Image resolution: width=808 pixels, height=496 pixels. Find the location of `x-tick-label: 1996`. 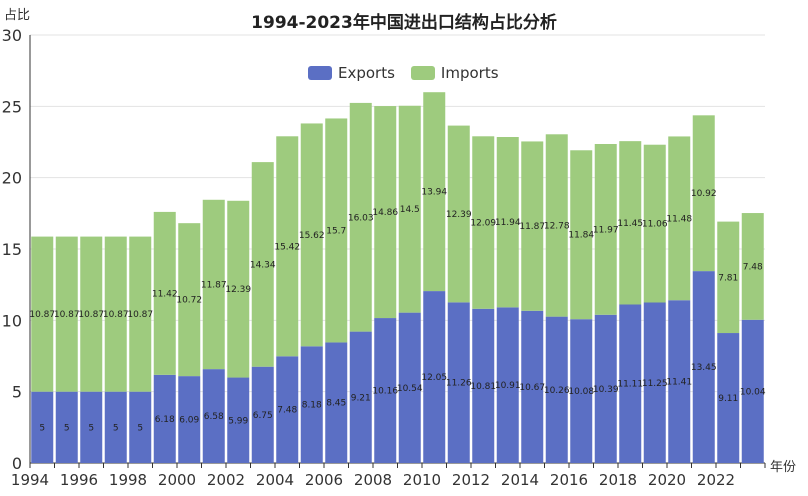

x-tick-label: 1996 is located at coordinates (79, 480).